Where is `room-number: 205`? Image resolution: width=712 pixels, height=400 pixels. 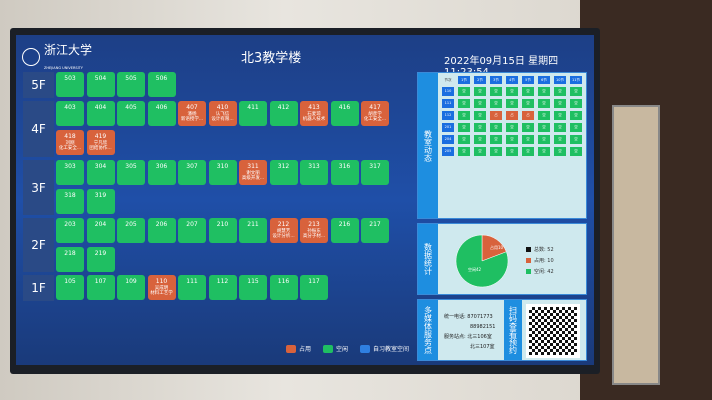 room-number: 205 is located at coordinates (131, 224).